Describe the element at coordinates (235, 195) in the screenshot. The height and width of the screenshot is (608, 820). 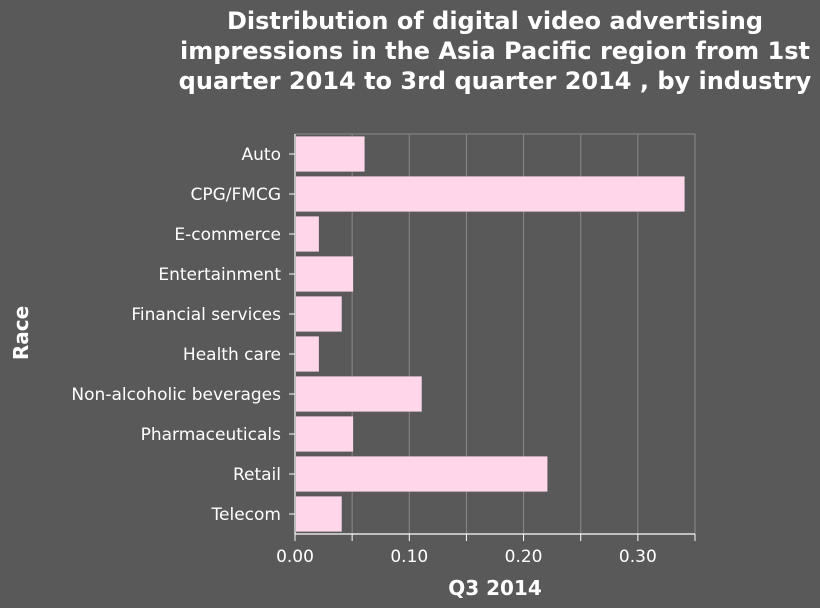
I see `y-tick-label: CPG/FMCG` at that location.